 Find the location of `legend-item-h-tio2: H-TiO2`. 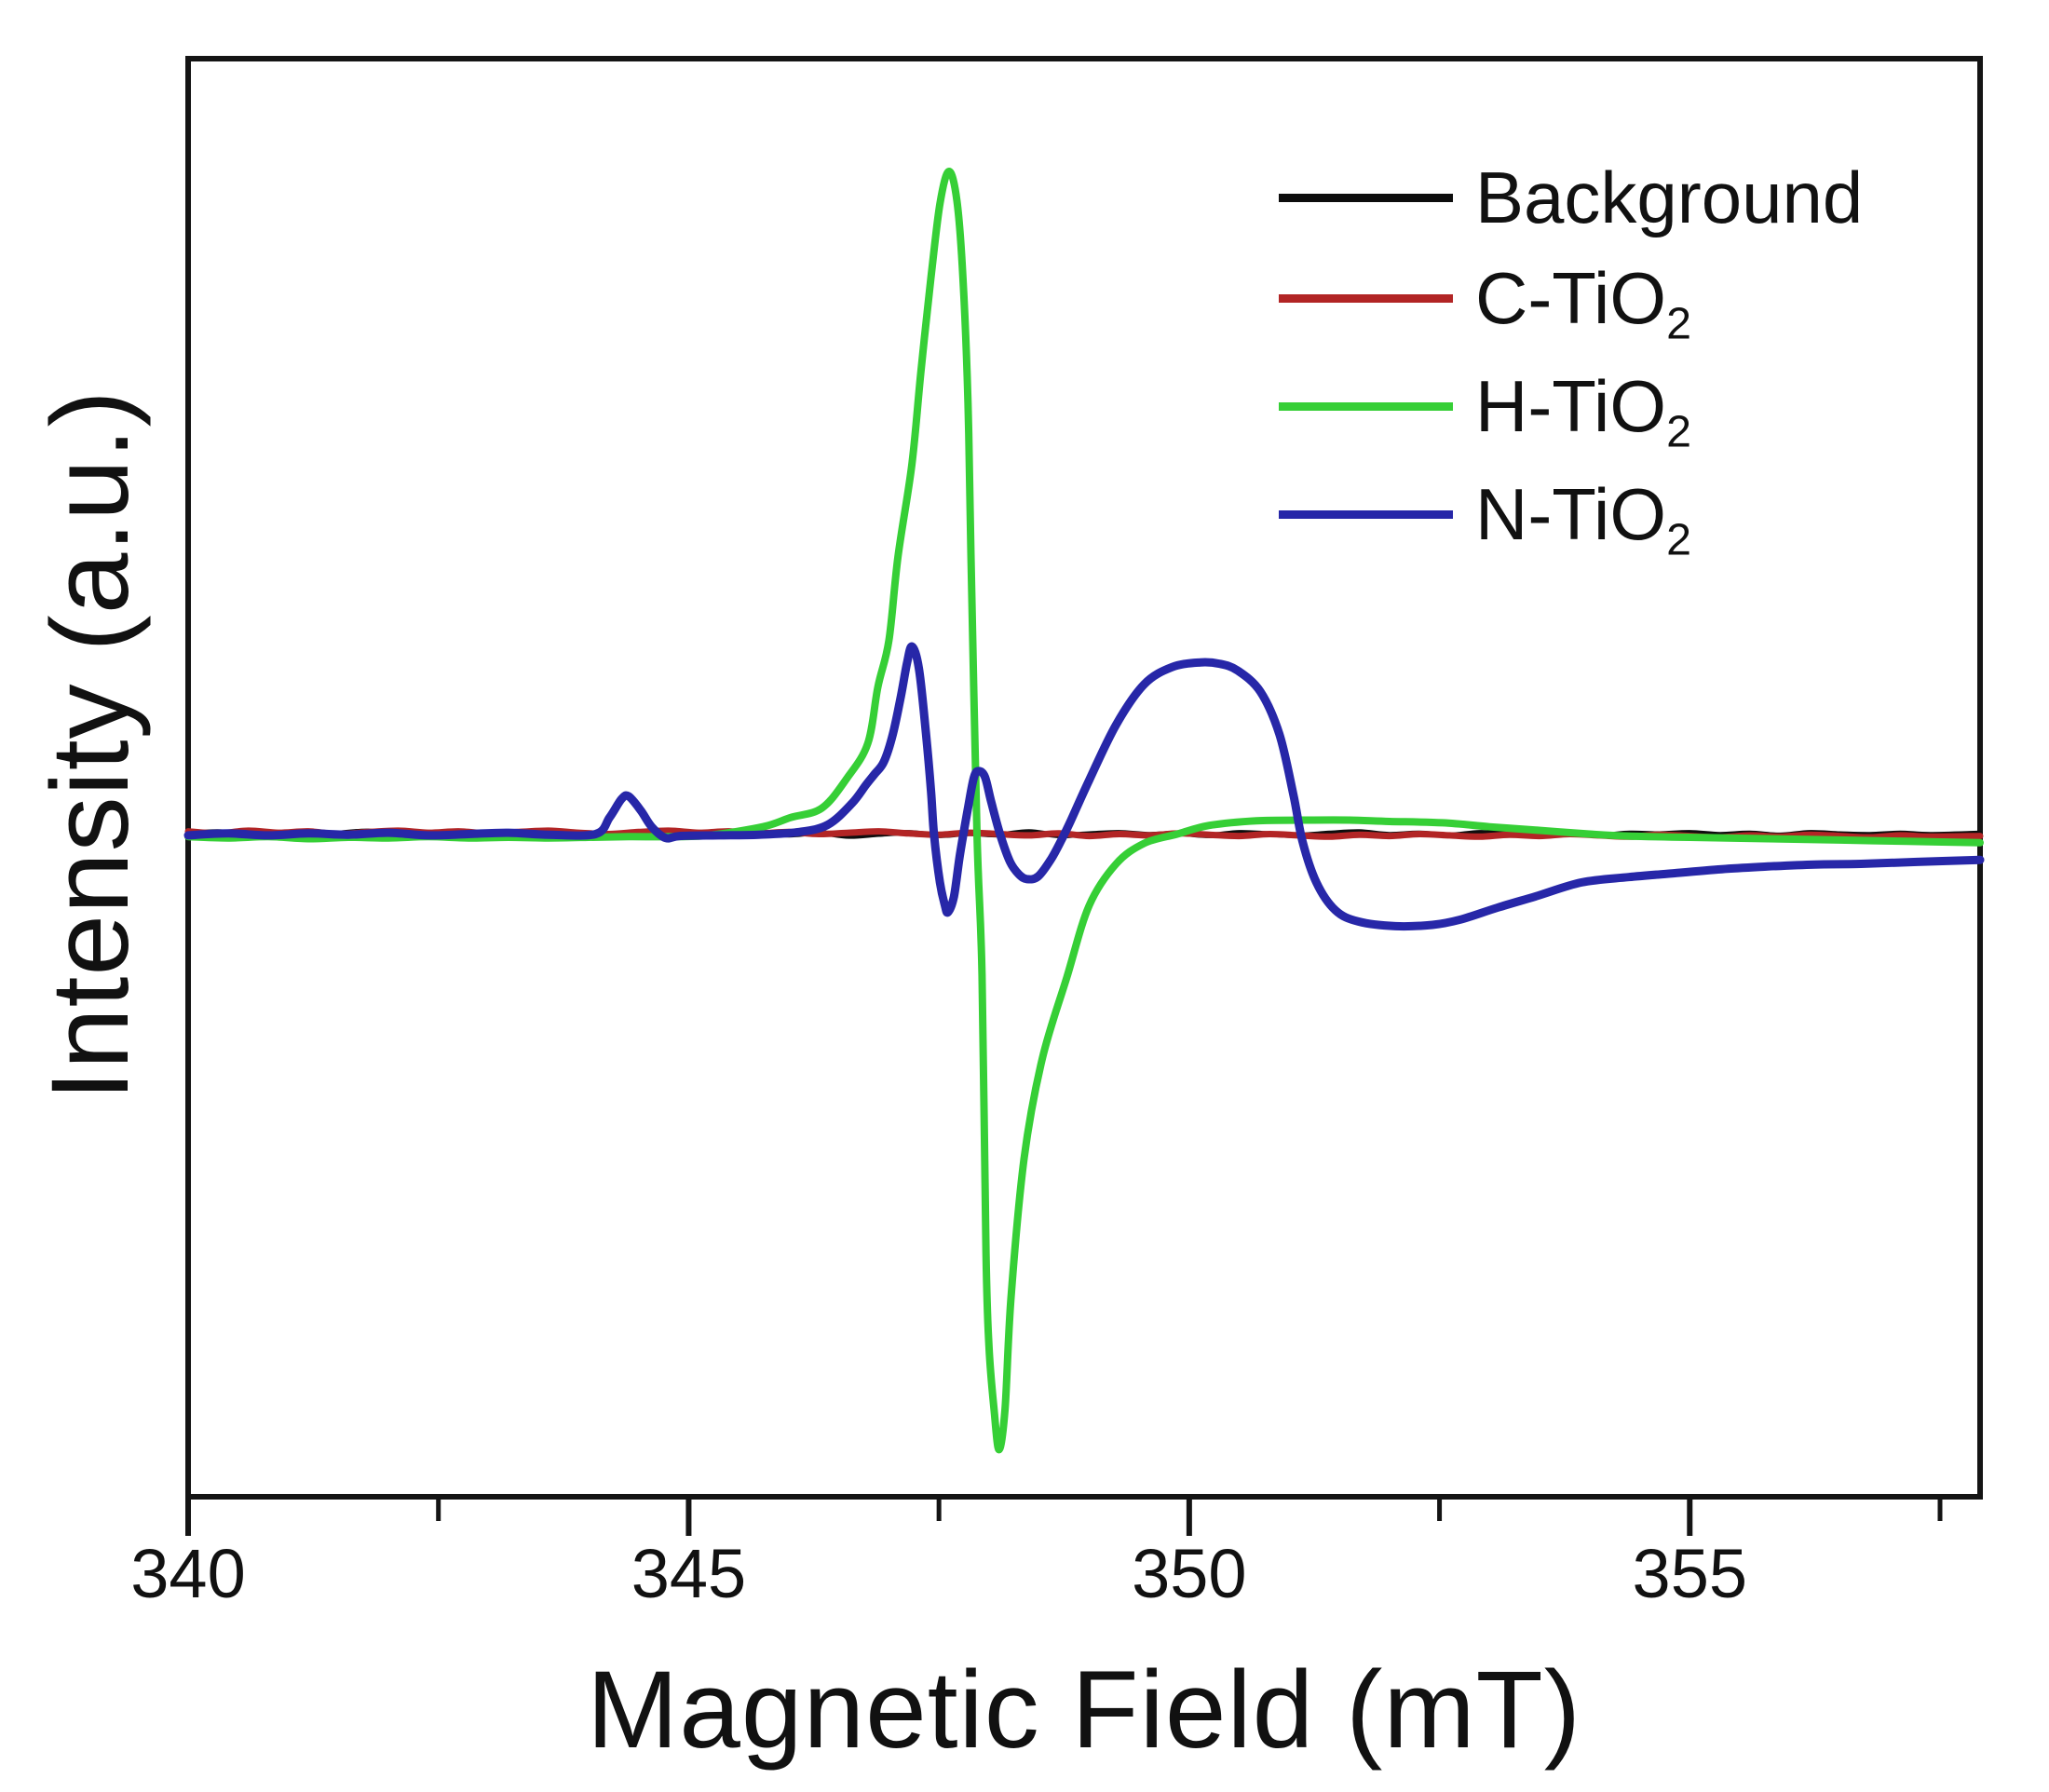

legend-item-h-tio2: H-TiO2 is located at coordinates (1571, 406).